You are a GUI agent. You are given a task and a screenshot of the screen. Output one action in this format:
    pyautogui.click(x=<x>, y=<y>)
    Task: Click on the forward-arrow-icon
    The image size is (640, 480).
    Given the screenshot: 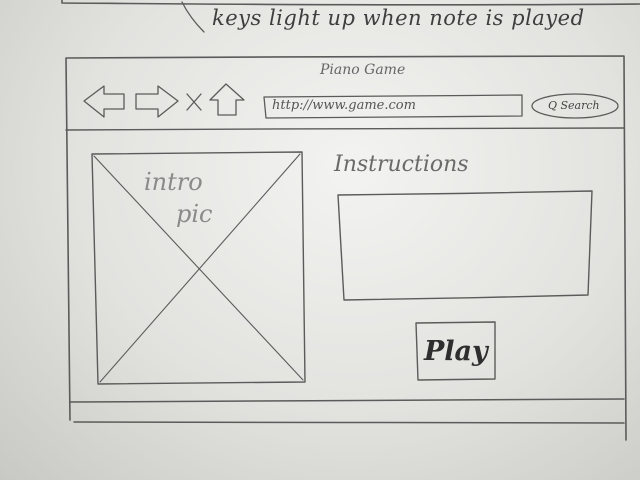 What is the action you would take?
    pyautogui.click(x=157, y=101)
    